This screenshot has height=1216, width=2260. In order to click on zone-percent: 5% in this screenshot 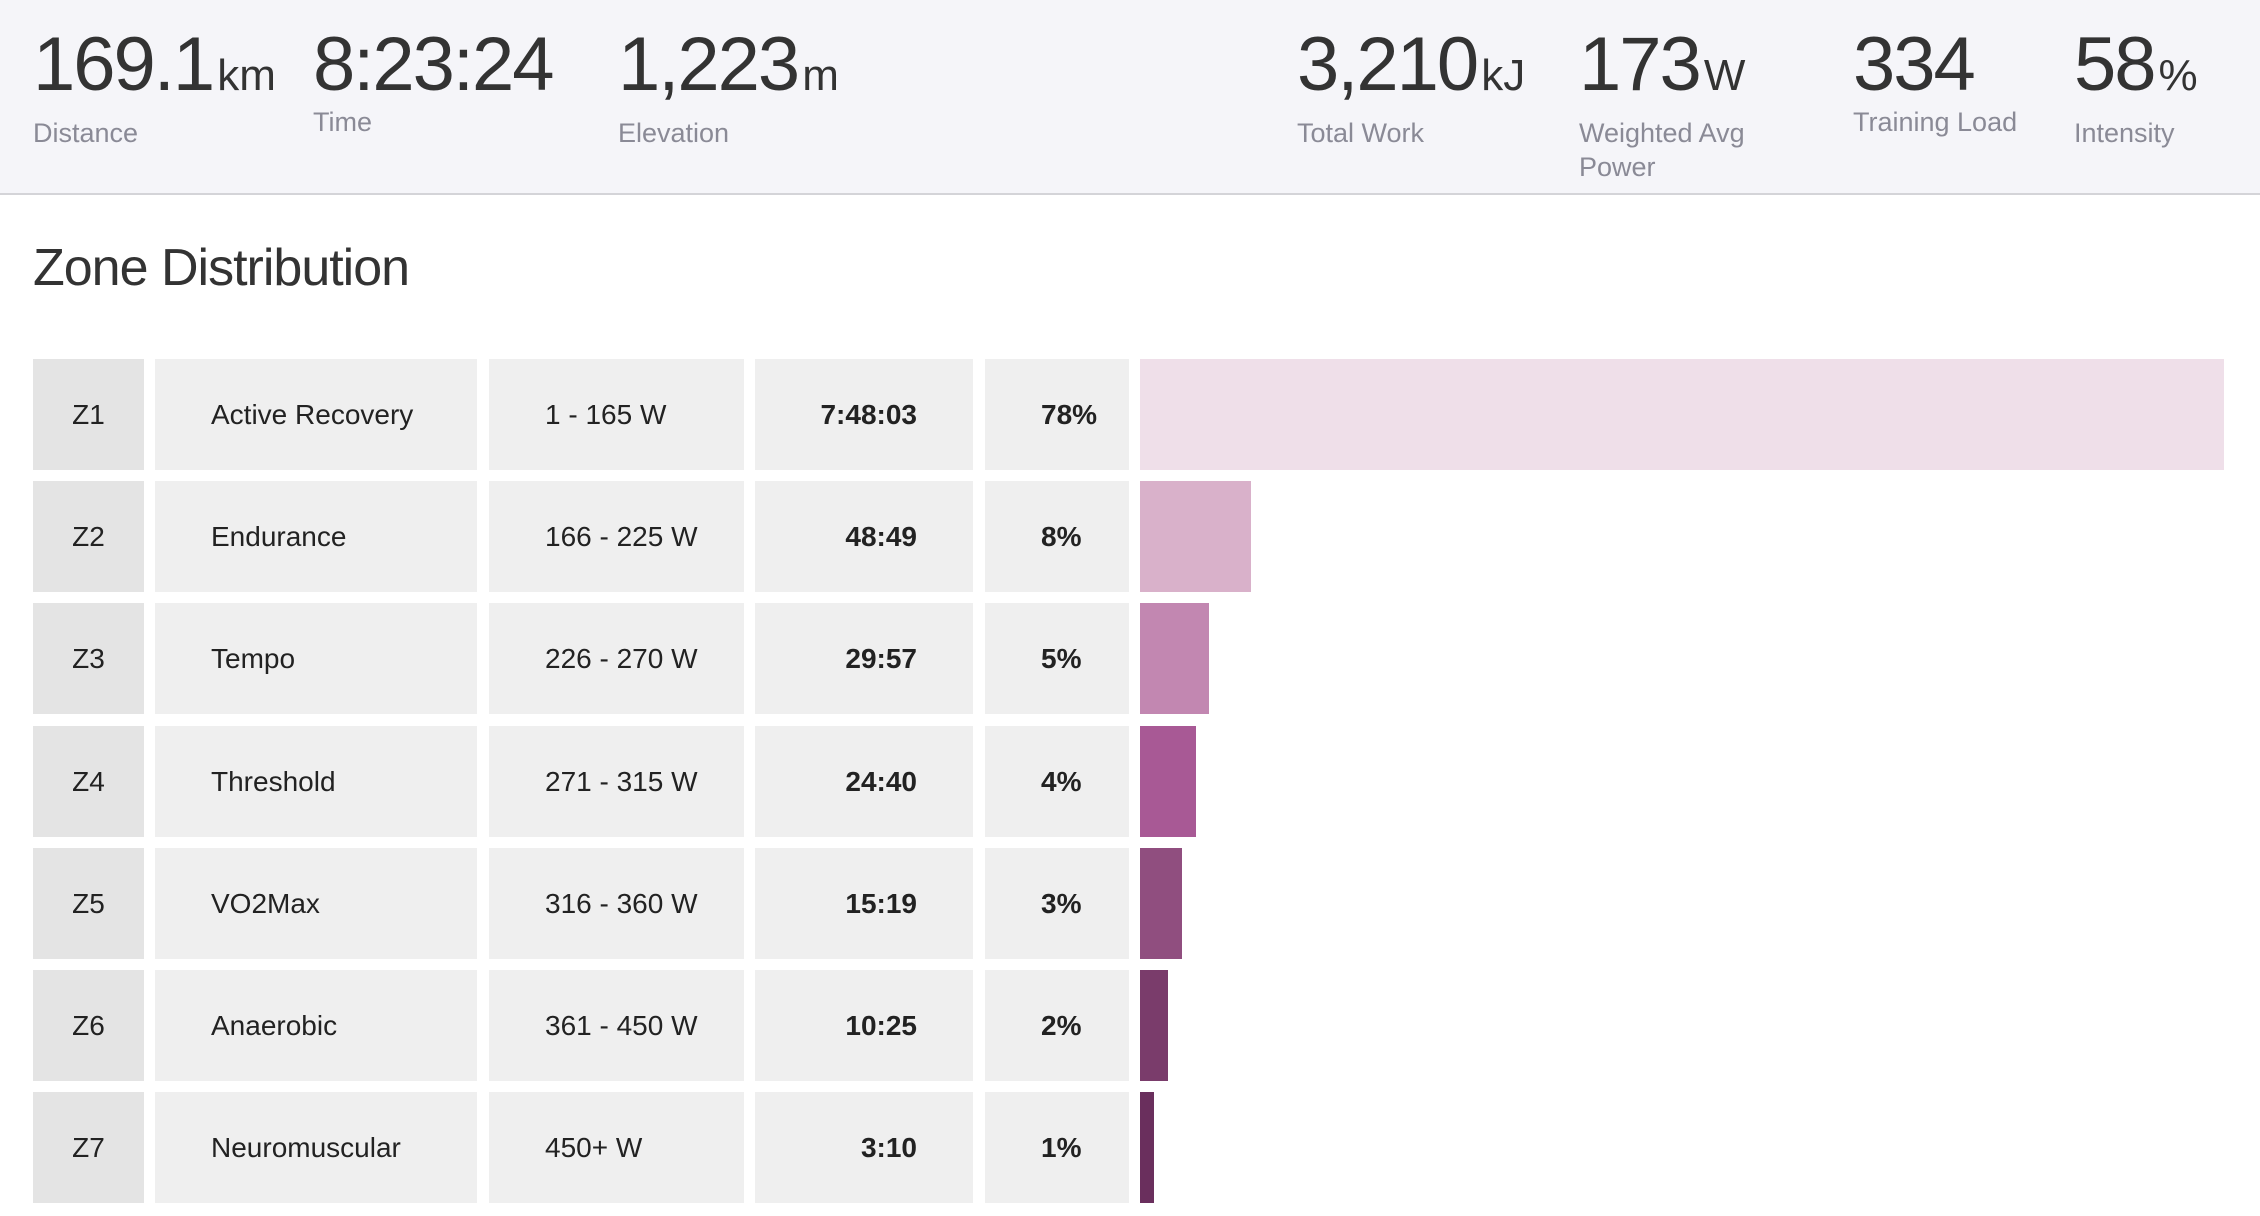, I will do `click(1057, 658)`.